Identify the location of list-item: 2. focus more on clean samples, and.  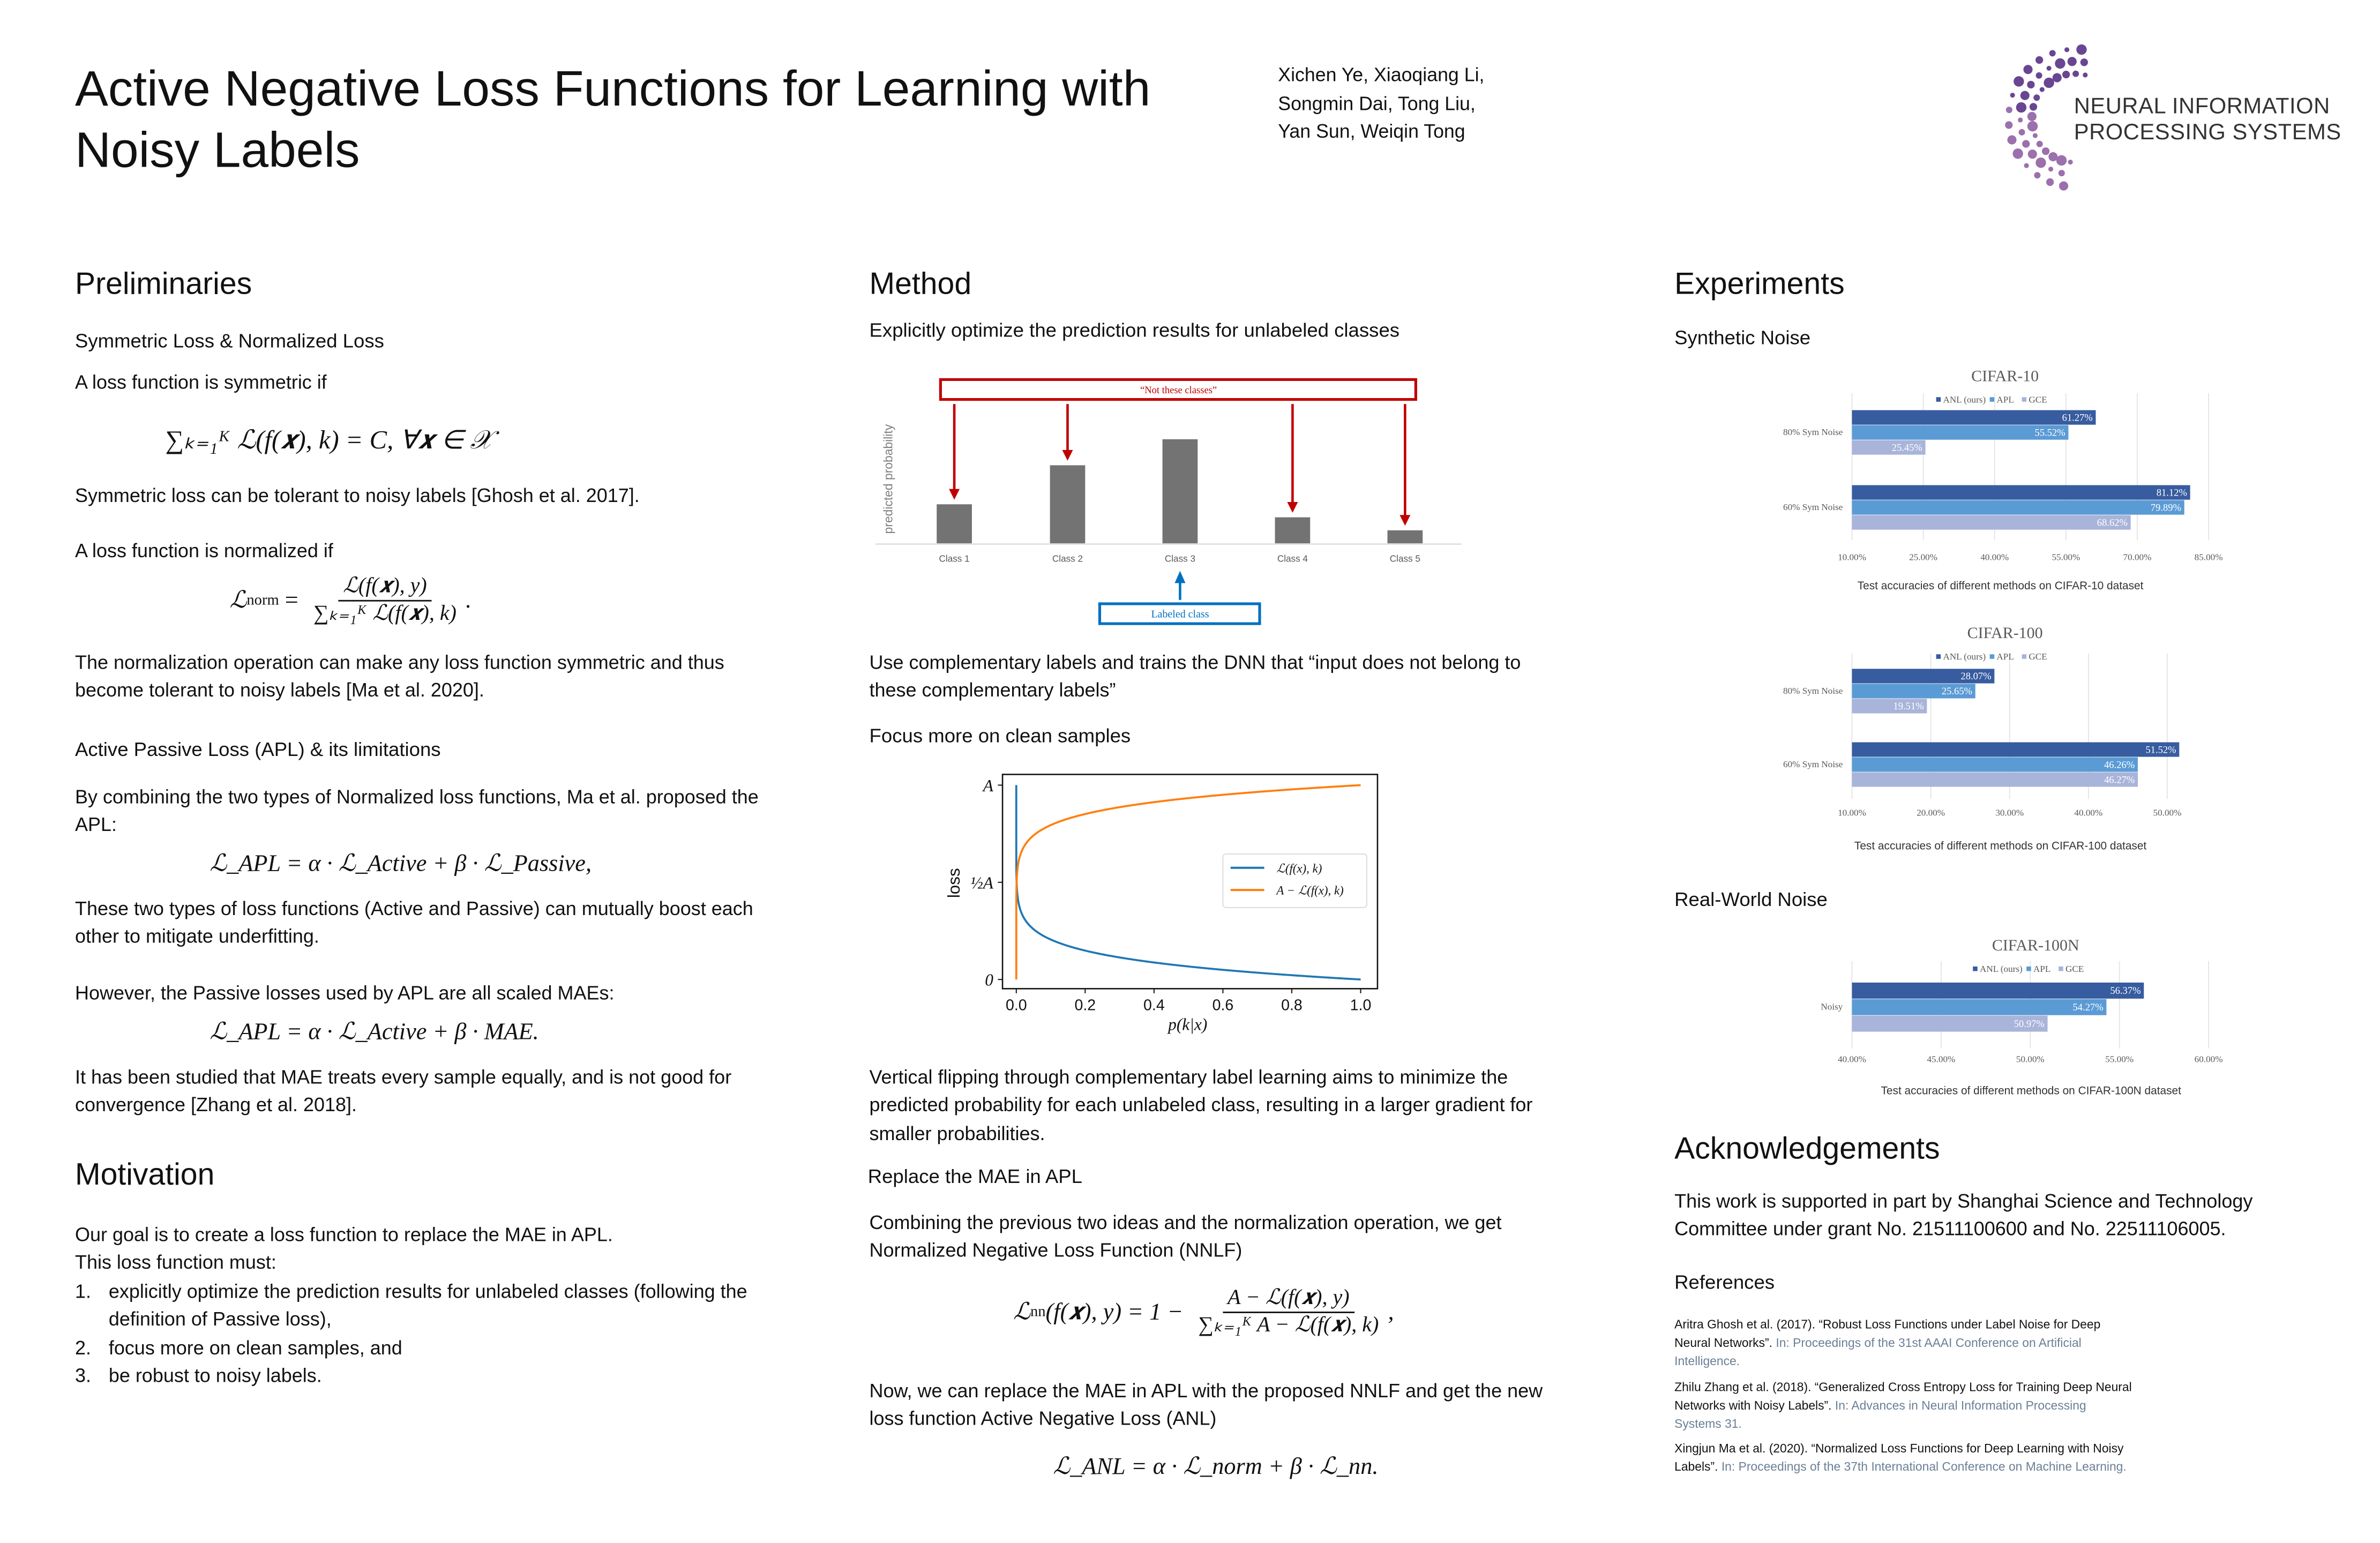
(418, 1348).